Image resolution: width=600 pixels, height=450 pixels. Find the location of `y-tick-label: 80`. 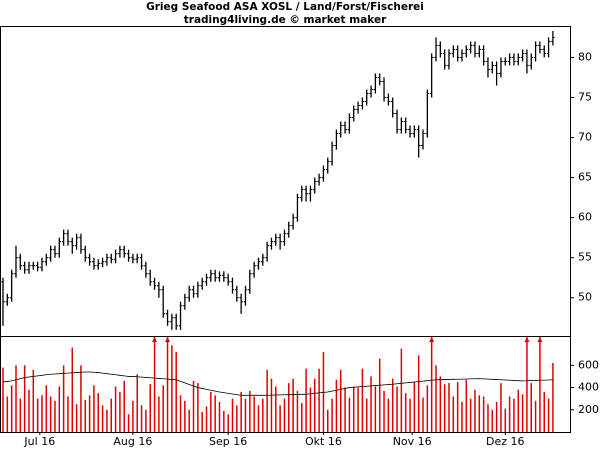

y-tick-label: 80 is located at coordinates (585, 56).